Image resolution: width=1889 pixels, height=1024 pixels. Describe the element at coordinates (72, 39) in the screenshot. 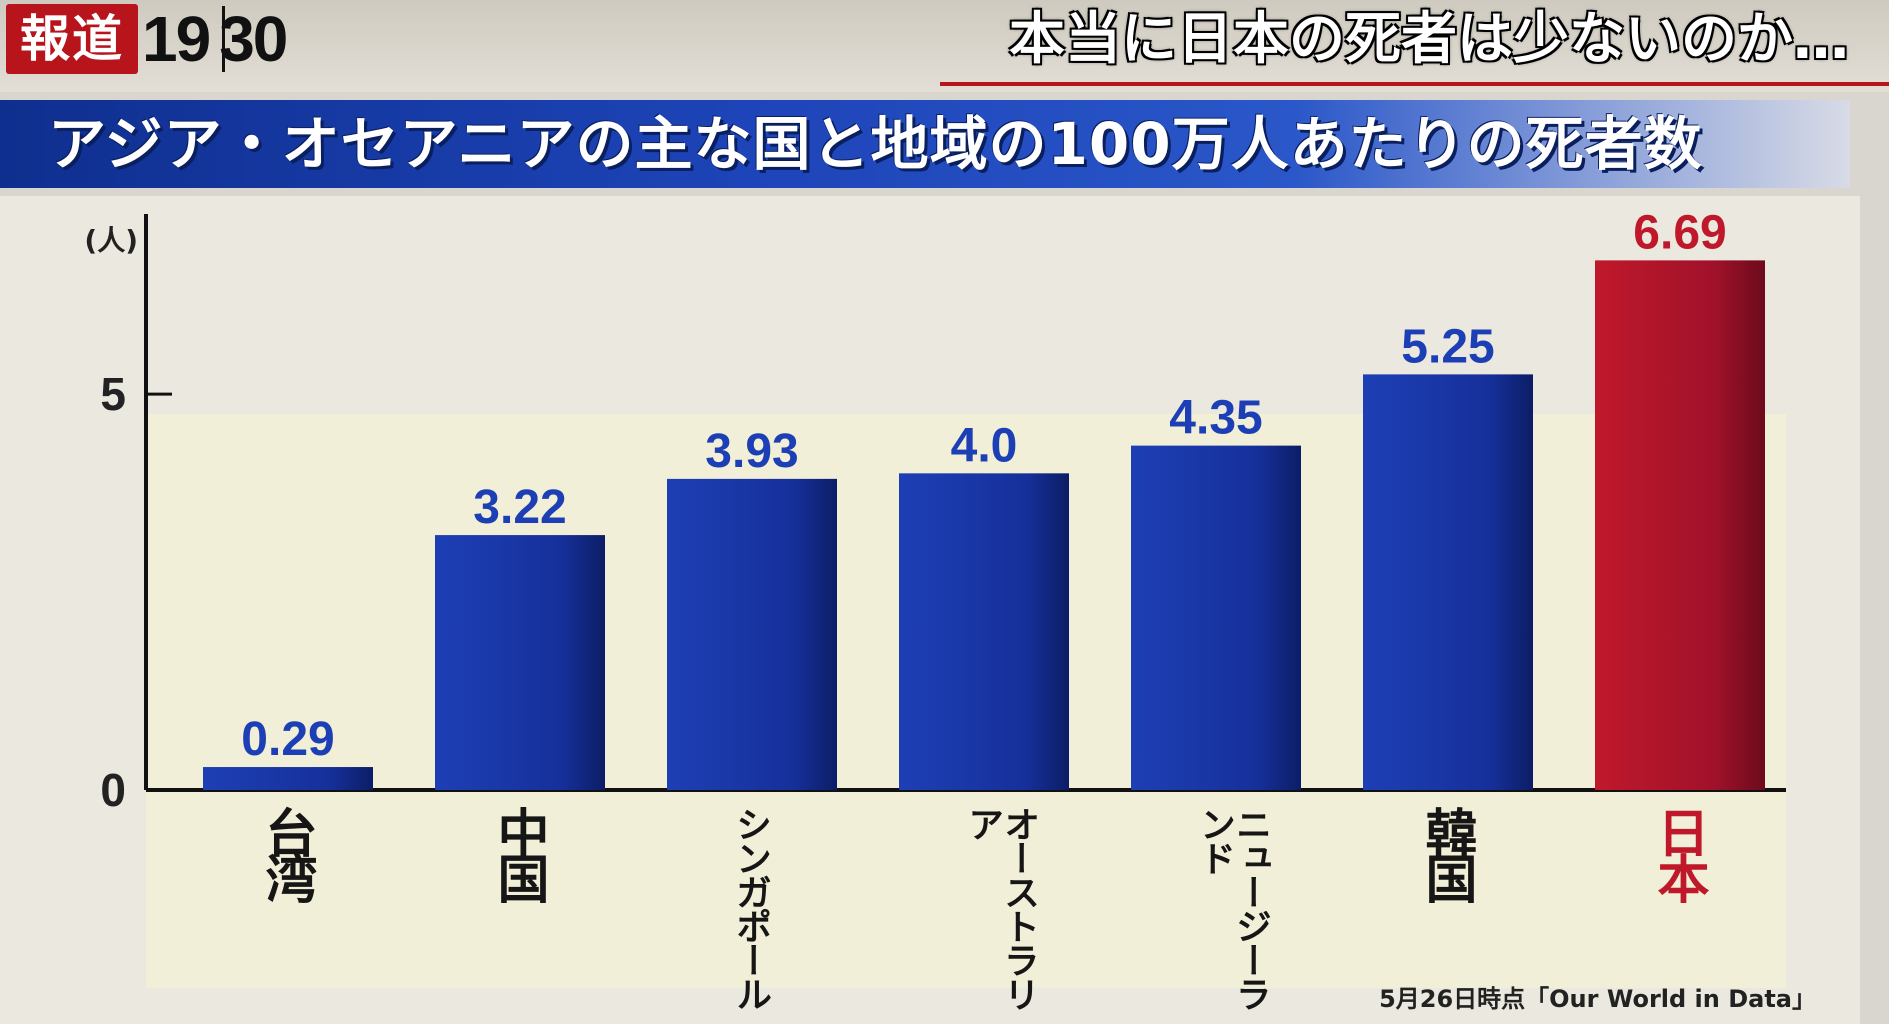

I see `program-logo: 報道` at that location.